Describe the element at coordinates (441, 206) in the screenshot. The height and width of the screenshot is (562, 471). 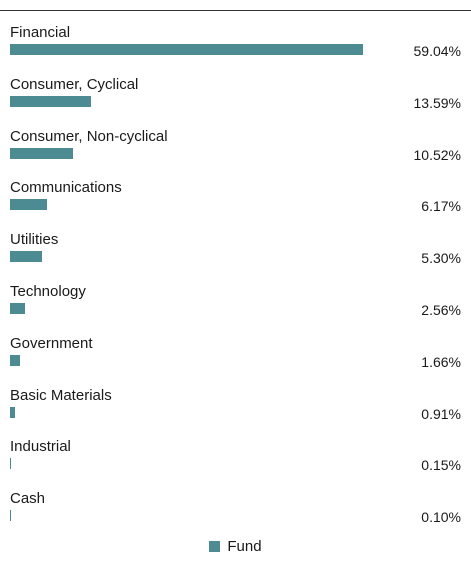
I see `value-label: 6.17%` at that location.